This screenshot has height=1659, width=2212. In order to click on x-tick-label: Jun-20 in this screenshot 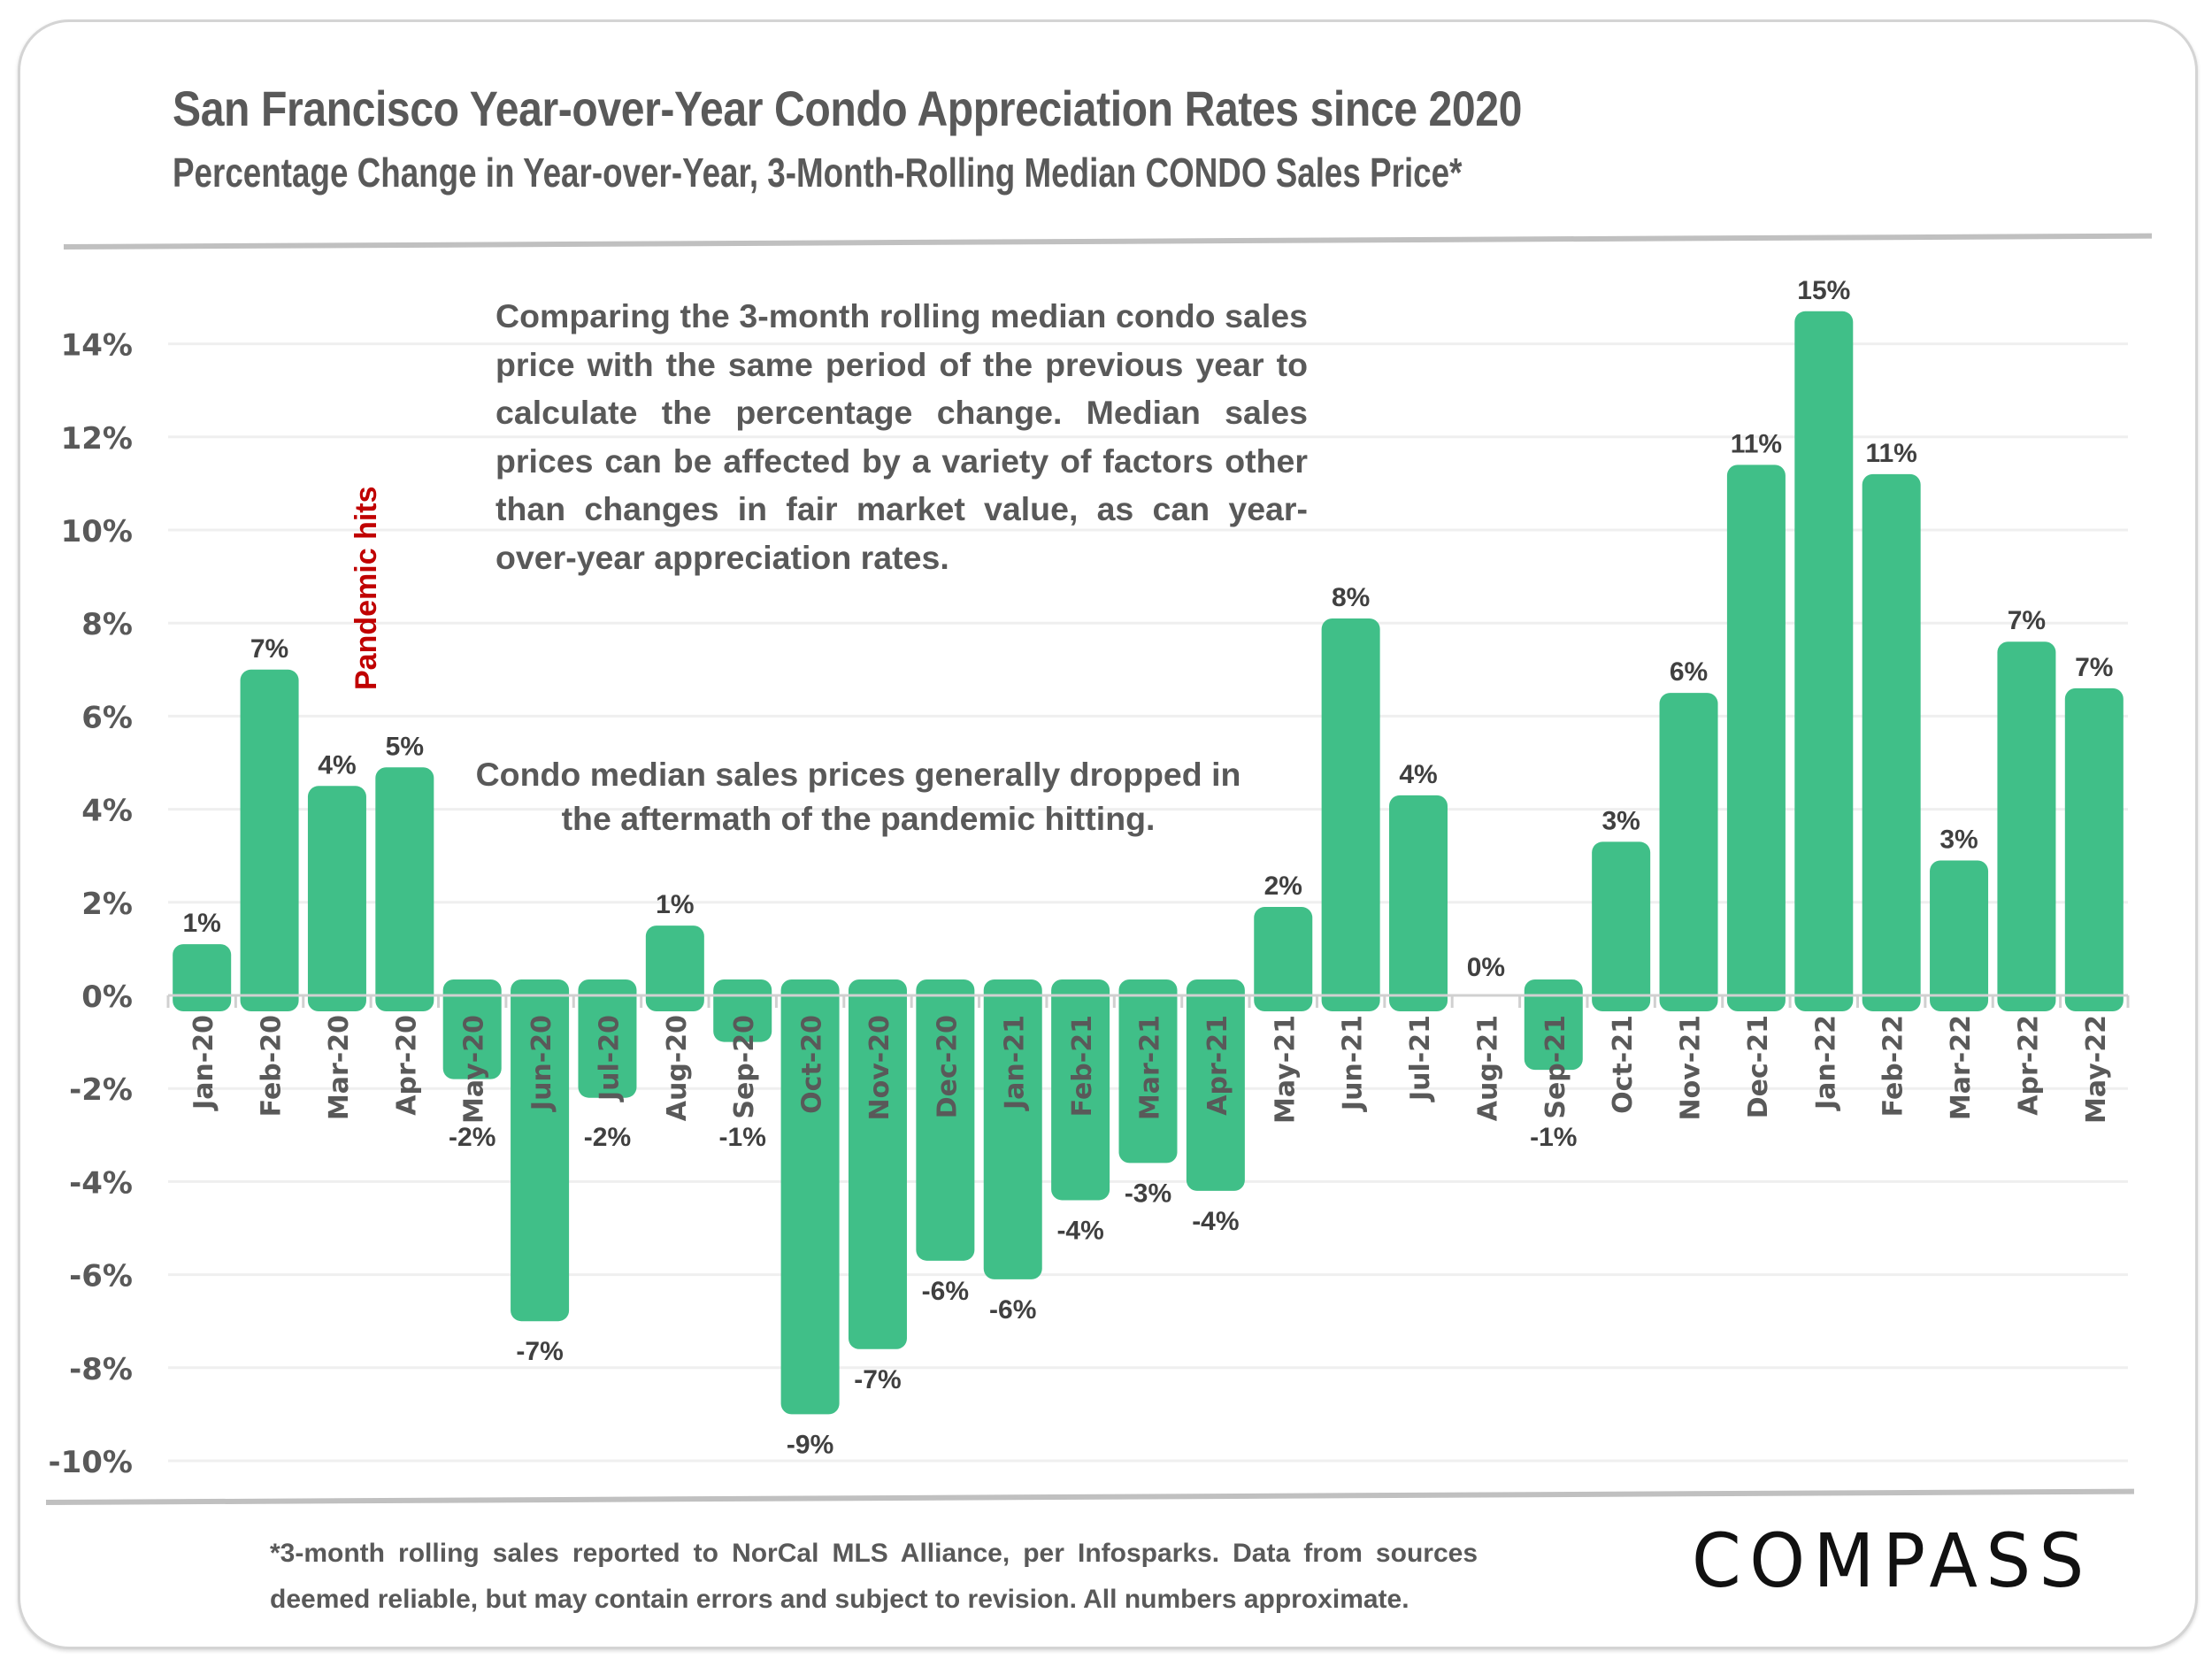, I will do `click(541, 1063)`.